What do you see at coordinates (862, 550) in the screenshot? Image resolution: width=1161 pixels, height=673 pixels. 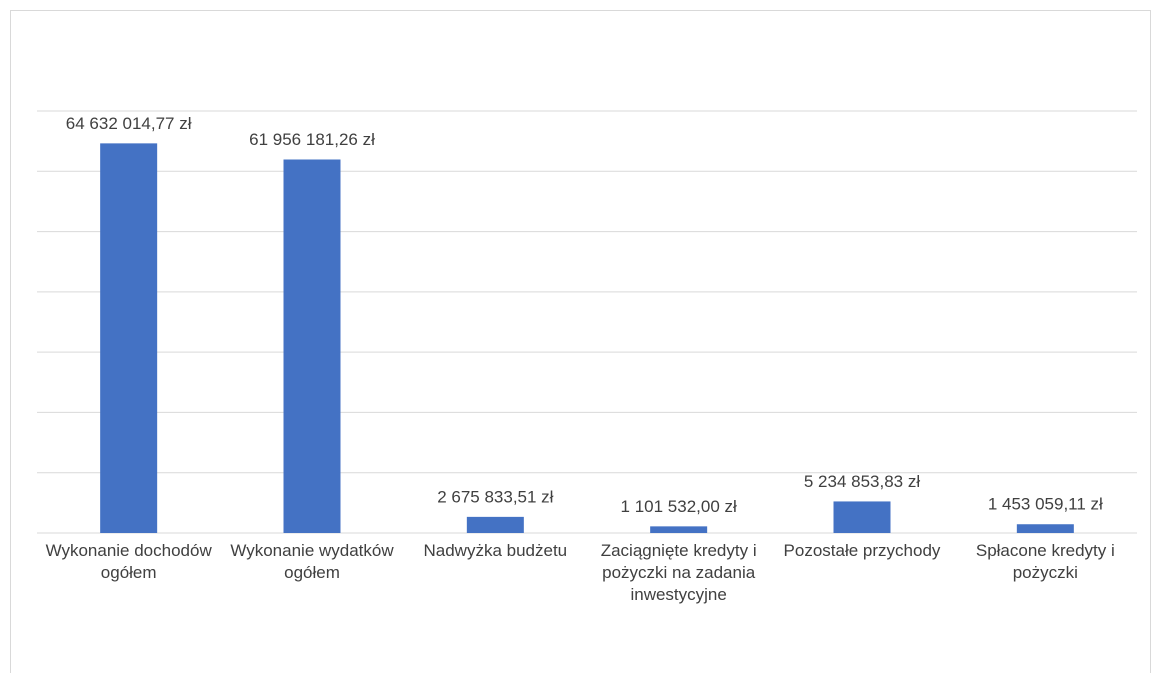 I see `x-tick-label: Pozostałe przychody` at bounding box center [862, 550].